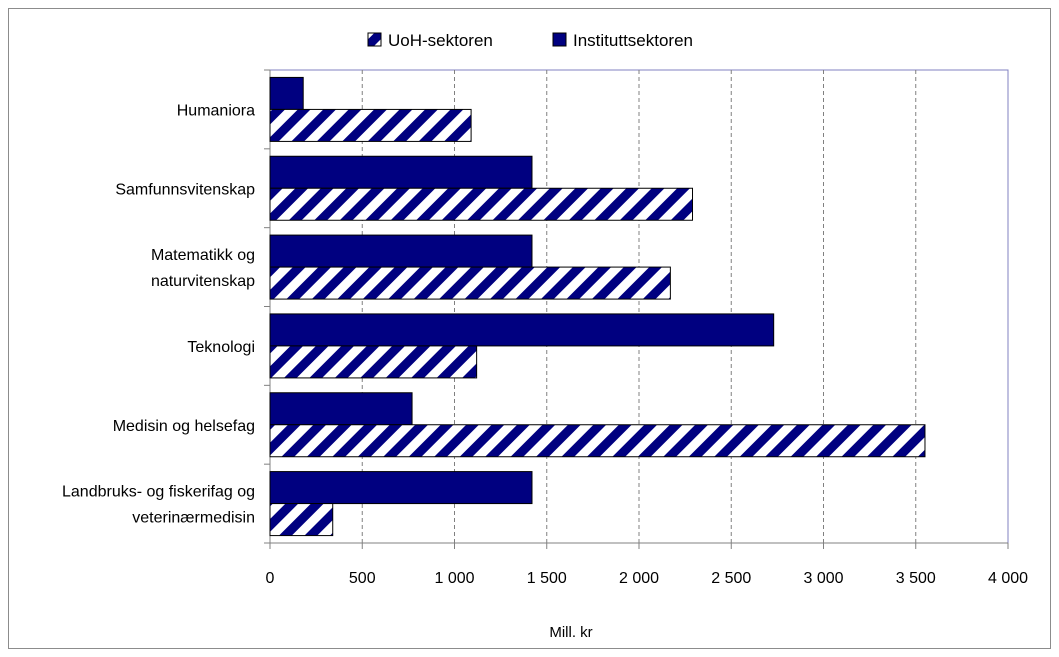 The height and width of the screenshot is (657, 1059). Describe the element at coordinates (184, 426) in the screenshot. I see `category-label: Medisin og helsefag` at that location.